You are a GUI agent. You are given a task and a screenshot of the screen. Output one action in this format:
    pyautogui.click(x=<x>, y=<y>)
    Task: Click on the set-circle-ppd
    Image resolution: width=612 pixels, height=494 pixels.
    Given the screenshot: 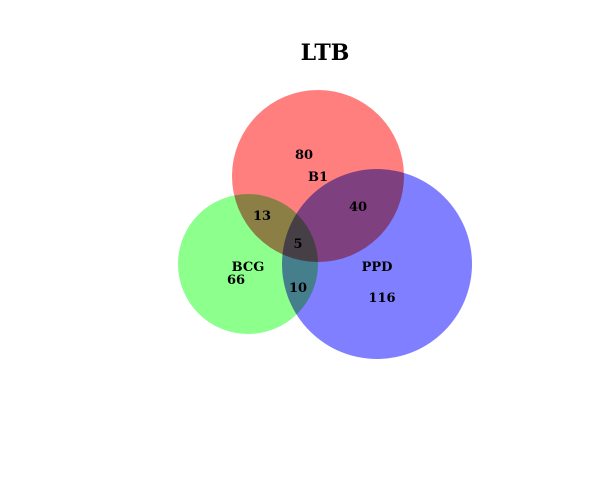 What is the action you would take?
    pyautogui.click(x=377, y=264)
    